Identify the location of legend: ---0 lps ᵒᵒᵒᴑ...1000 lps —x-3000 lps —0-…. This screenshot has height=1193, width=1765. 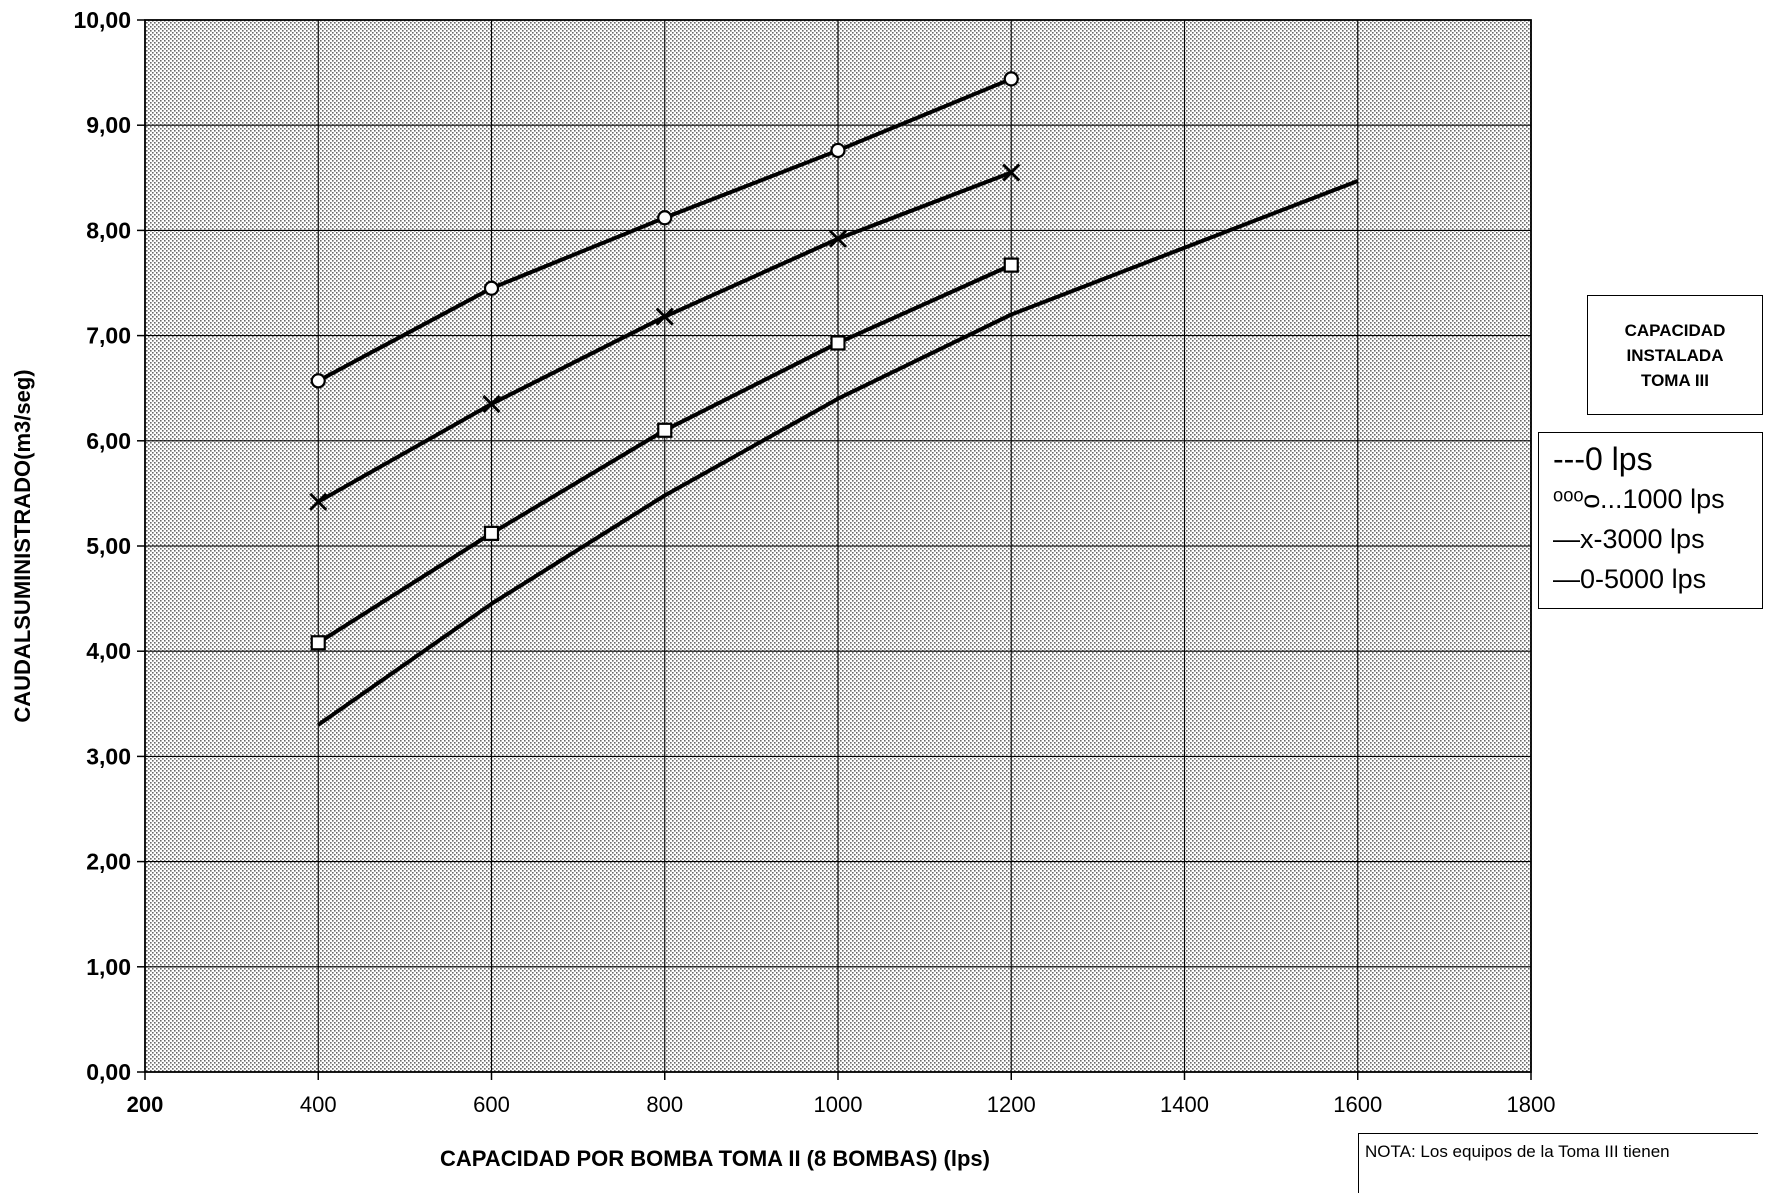
(1650, 520).